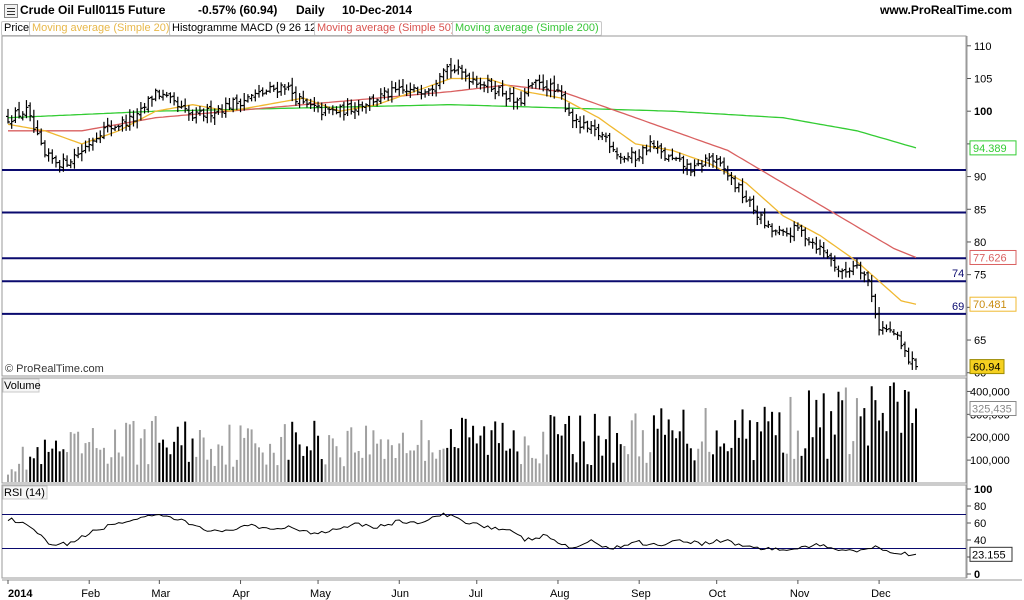  Describe the element at coordinates (11, 11) in the screenshot. I see `menu-icon` at that location.